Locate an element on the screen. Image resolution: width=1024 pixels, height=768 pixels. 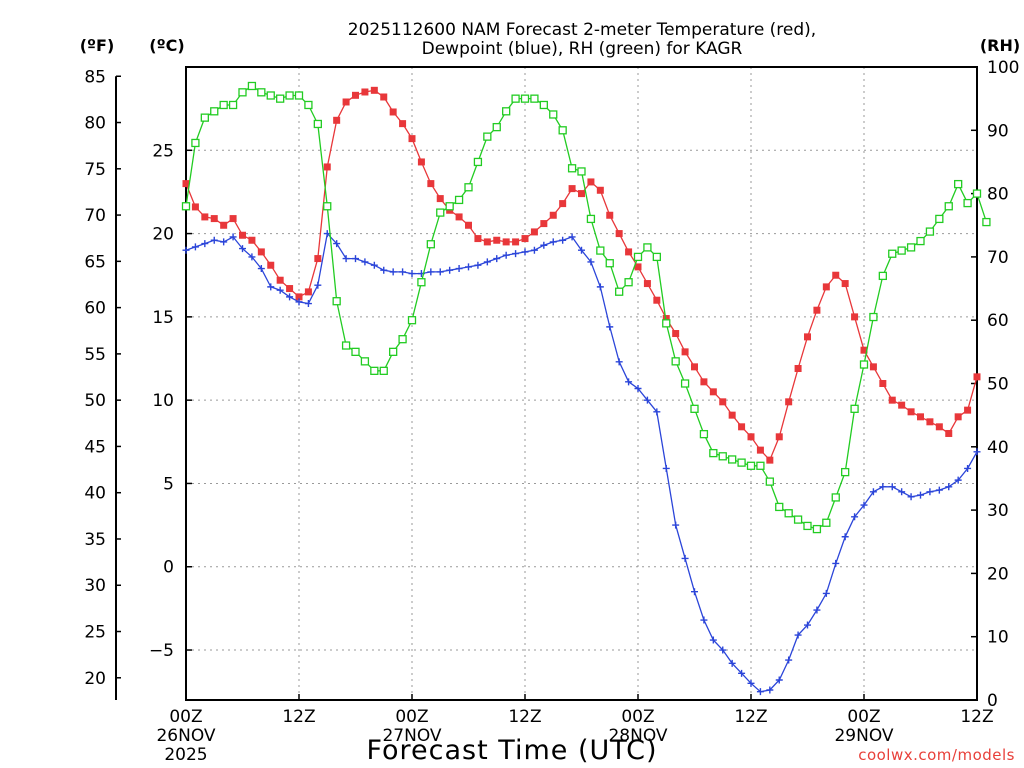
fahrenheit-tick-label: 55 is located at coordinates (95, 355).